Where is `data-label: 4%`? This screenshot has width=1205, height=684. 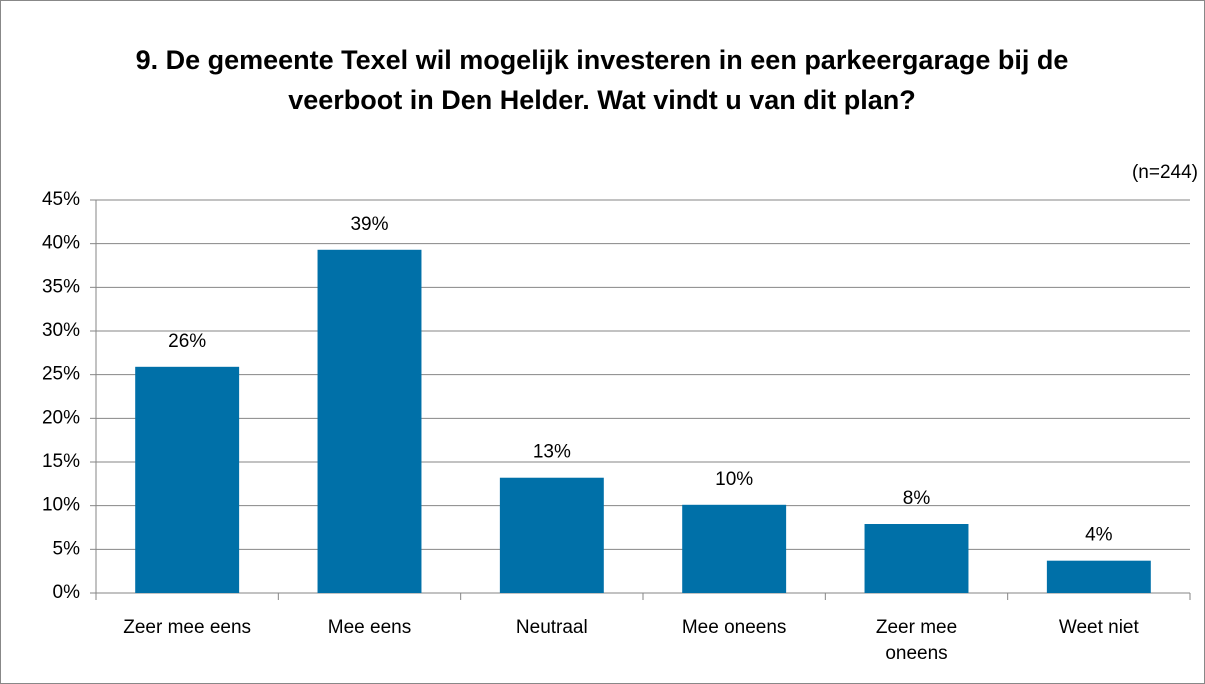
data-label: 4% is located at coordinates (1099, 535).